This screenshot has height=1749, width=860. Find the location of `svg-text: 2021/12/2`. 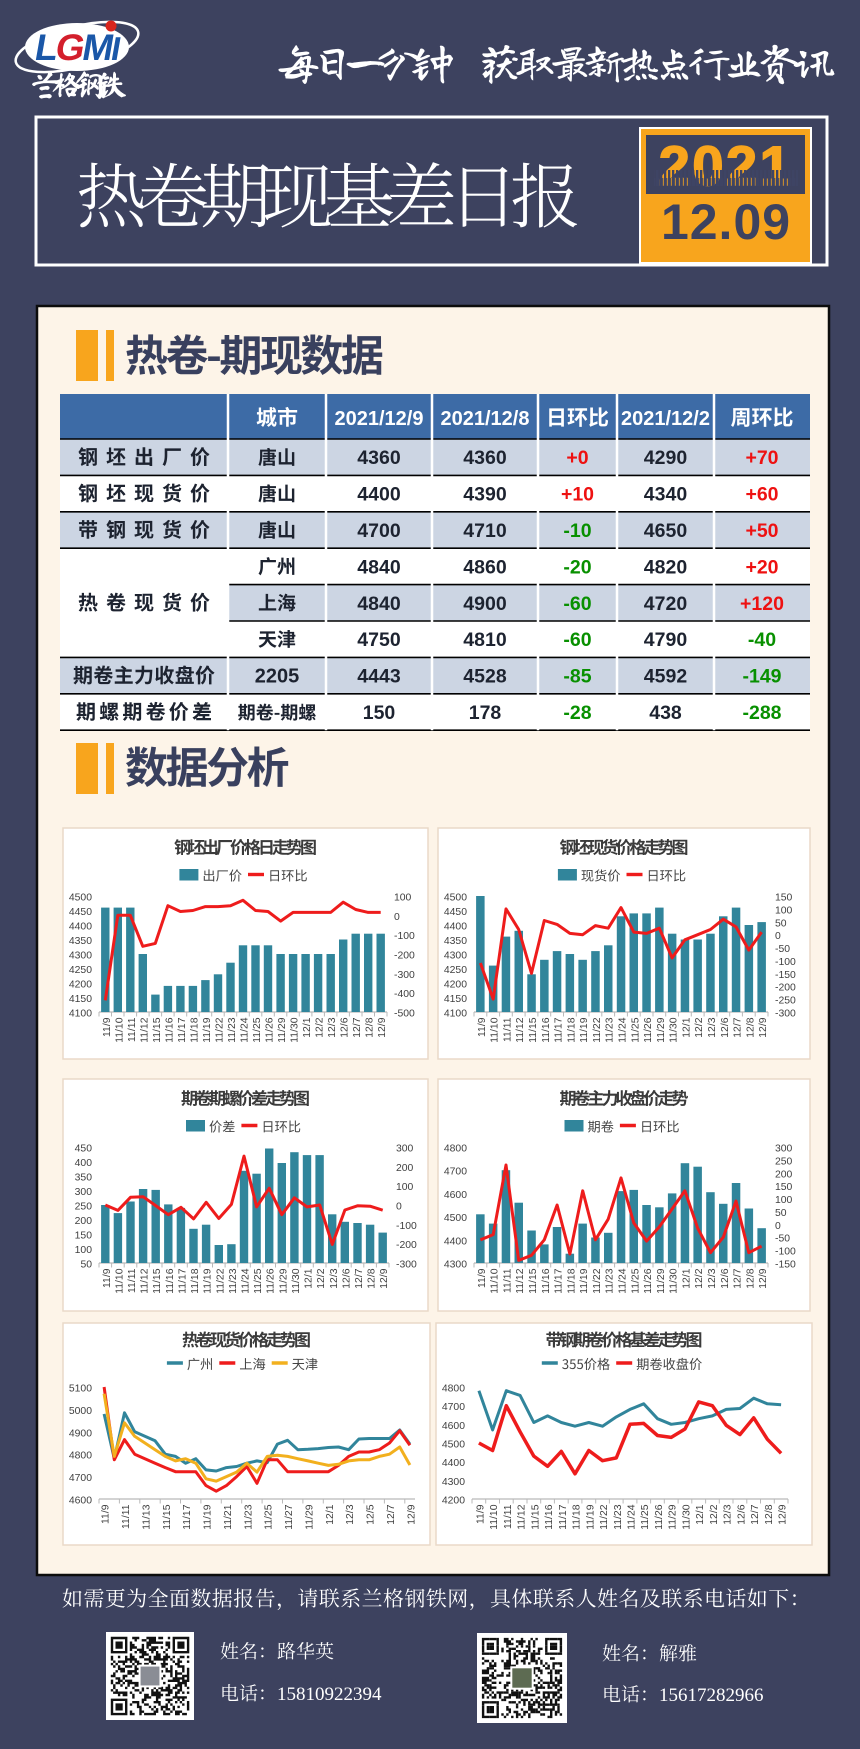

svg-text: 2021/12/2 is located at coordinates (665, 419).